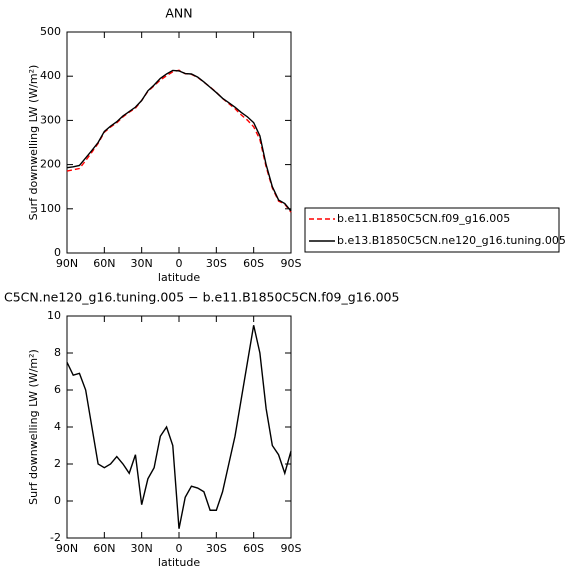 The width and height of the screenshot is (581, 581). Describe the element at coordinates (50, 208) in the screenshot. I see `y-tick-label: 100` at that location.